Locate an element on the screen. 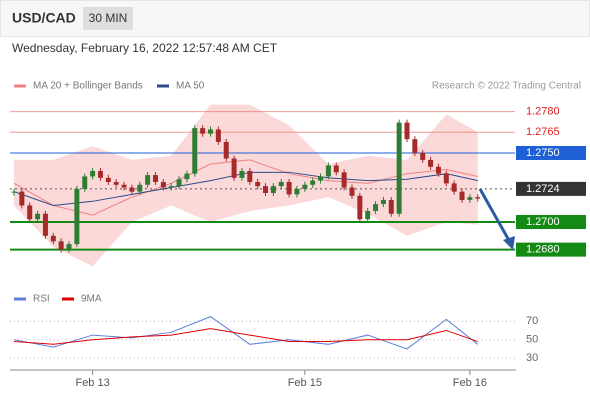 Image resolution: width=590 pixels, height=405 pixels. legend-label: MA 20 + Bollinger Bands is located at coordinates (88, 86).